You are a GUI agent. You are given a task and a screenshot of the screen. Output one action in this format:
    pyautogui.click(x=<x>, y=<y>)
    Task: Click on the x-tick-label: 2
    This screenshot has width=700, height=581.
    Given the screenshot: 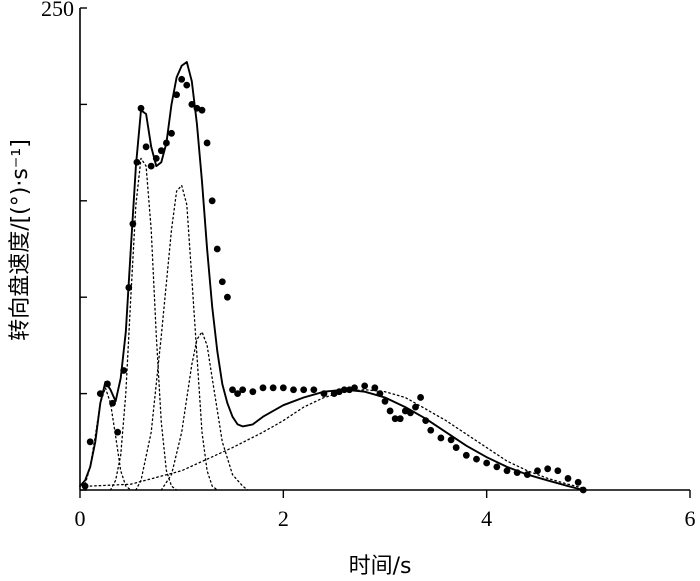 What is the action you would take?
    pyautogui.click(x=283, y=518)
    